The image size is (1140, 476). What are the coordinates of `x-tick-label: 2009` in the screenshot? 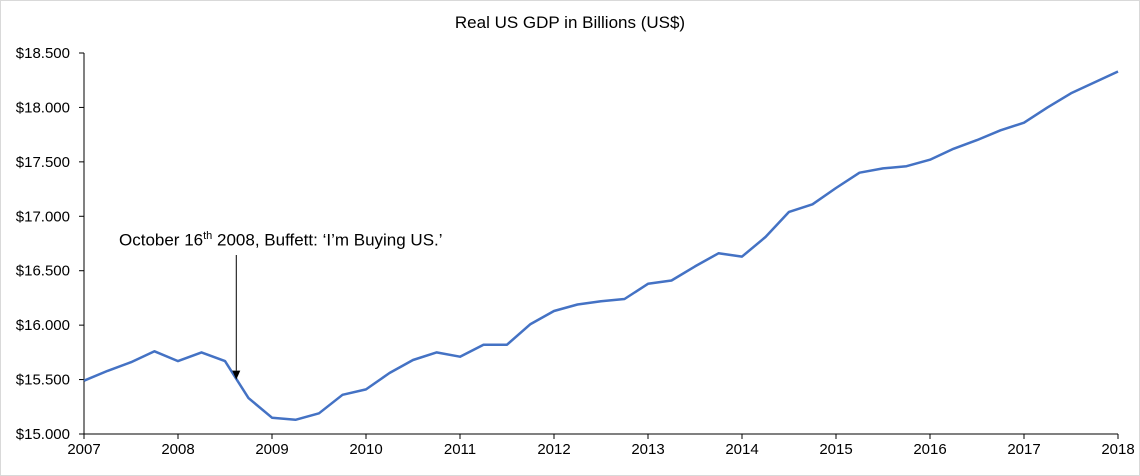 It's located at (271, 449).